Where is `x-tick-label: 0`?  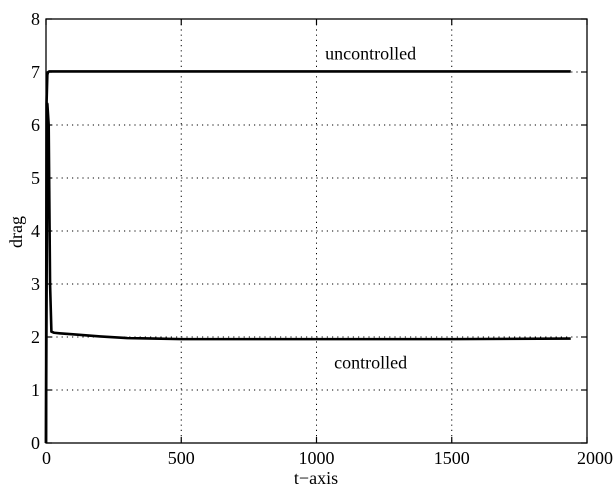 x-tick-label: 0 is located at coordinates (46, 458).